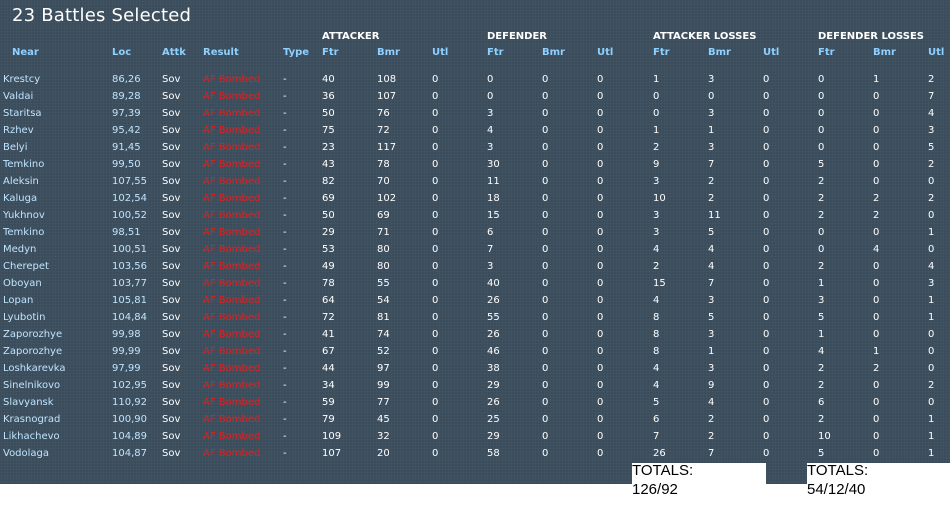 The height and width of the screenshot is (519, 950). What do you see at coordinates (383, 232) in the screenshot?
I see `cell-att-bmr: 71` at bounding box center [383, 232].